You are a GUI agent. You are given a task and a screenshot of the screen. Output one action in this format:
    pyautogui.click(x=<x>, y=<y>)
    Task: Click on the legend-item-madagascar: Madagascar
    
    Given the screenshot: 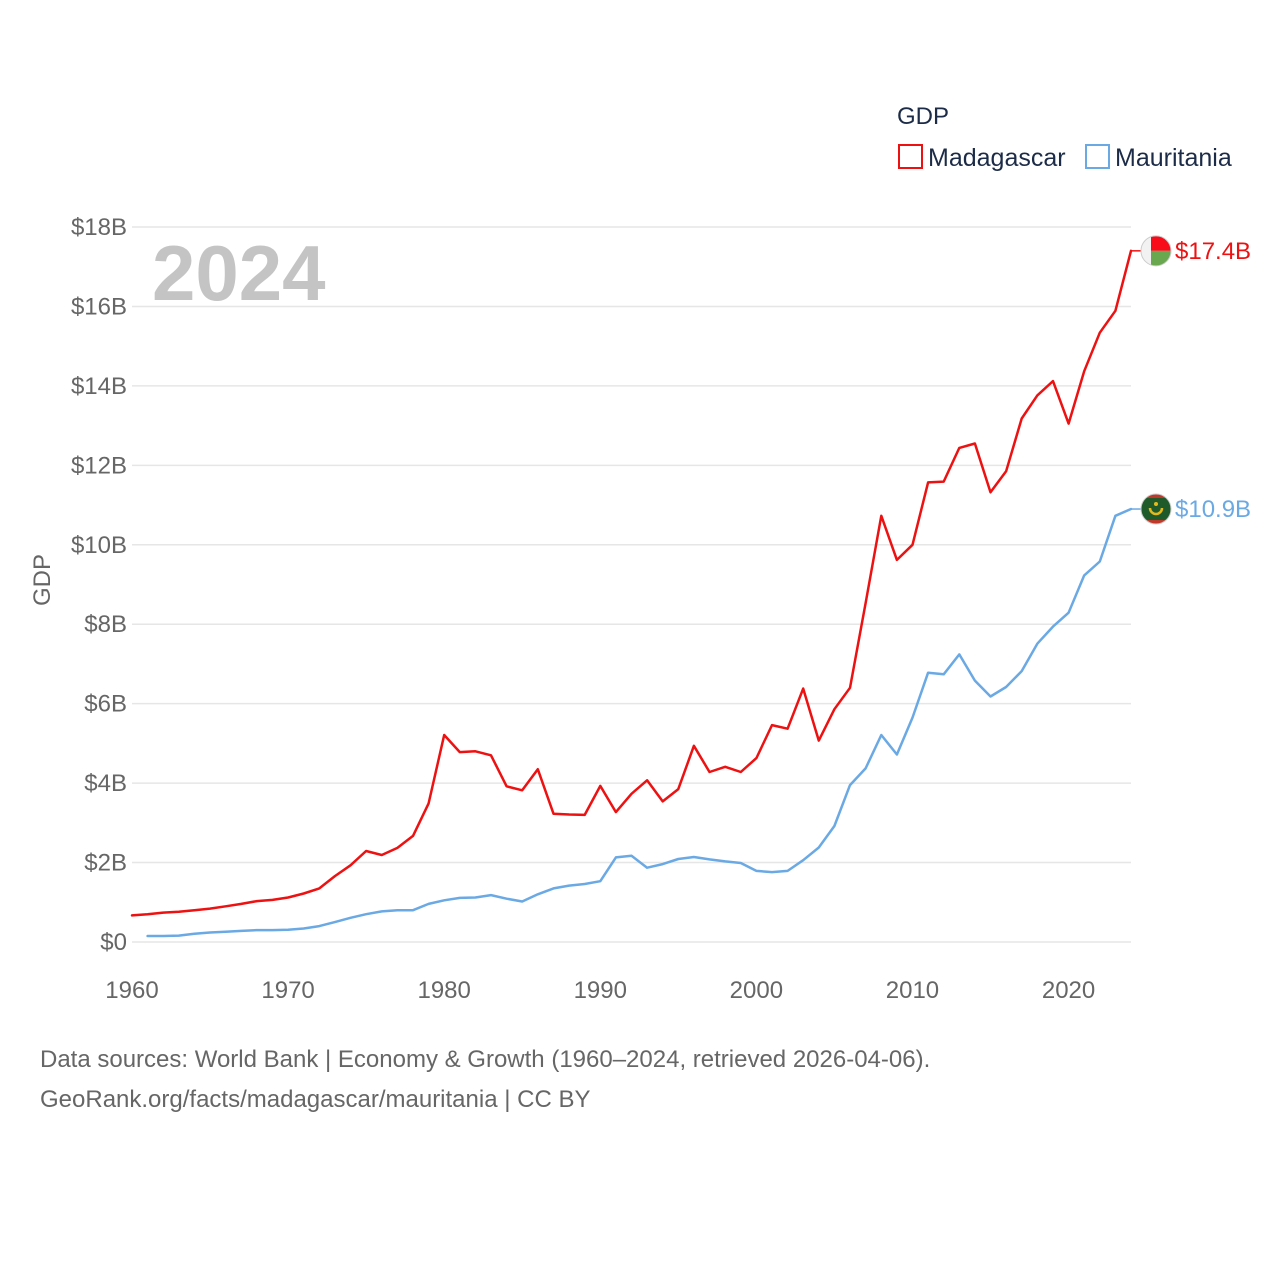 What is the action you would take?
    pyautogui.click(x=982, y=158)
    